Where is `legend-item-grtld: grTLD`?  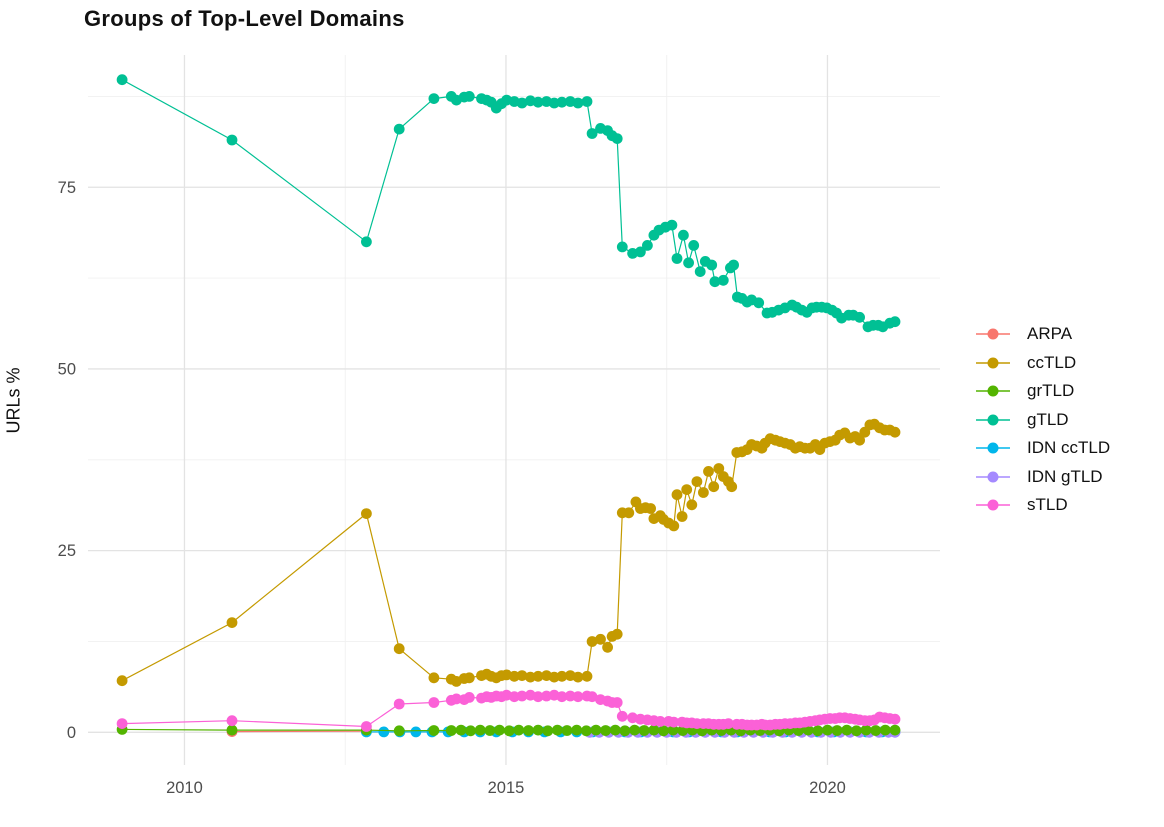
legend-item-grtld: grTLD is located at coordinates (1042, 391).